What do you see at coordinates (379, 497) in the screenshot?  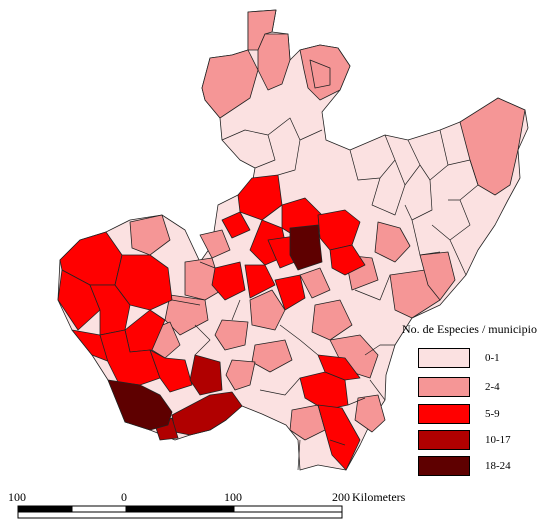 I see `scale-unit-label: Kilometers` at bounding box center [379, 497].